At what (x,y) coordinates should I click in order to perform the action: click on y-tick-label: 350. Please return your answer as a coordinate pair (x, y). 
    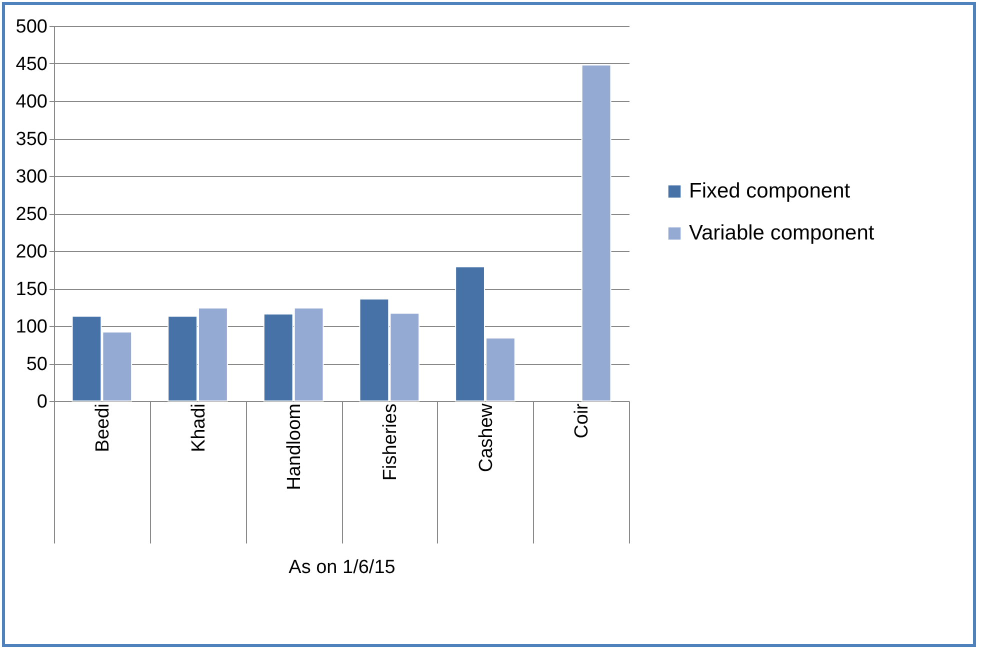
    Looking at the image, I should click on (32, 139).